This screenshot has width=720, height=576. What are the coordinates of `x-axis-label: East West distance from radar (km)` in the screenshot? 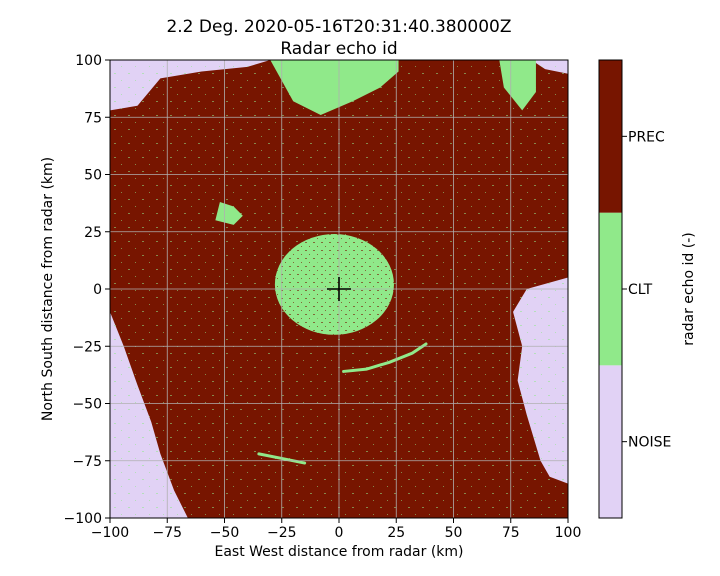 It's located at (338, 552).